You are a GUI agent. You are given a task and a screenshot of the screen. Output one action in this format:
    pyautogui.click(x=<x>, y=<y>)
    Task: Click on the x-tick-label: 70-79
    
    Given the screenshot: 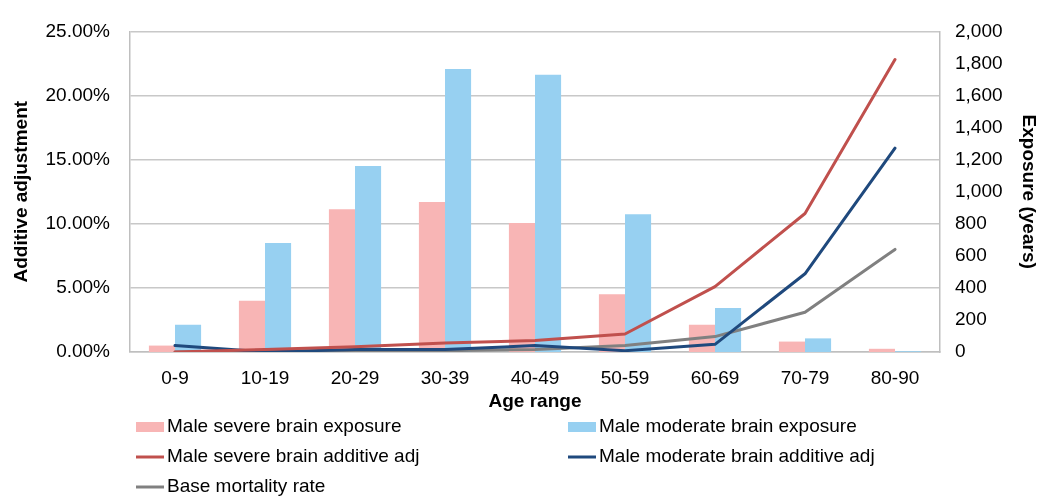 What is the action you would take?
    pyautogui.click(x=805, y=377)
    